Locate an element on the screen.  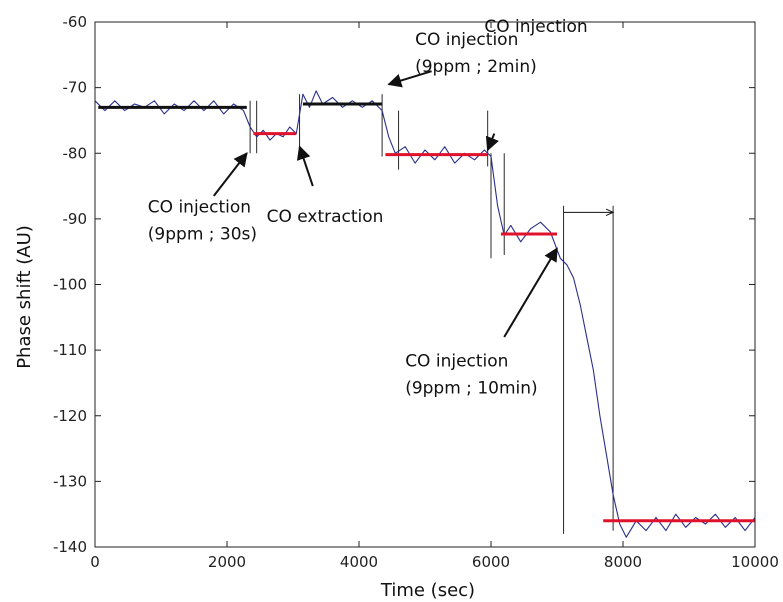
y-tick-label: -60 is located at coordinates (75, 22).